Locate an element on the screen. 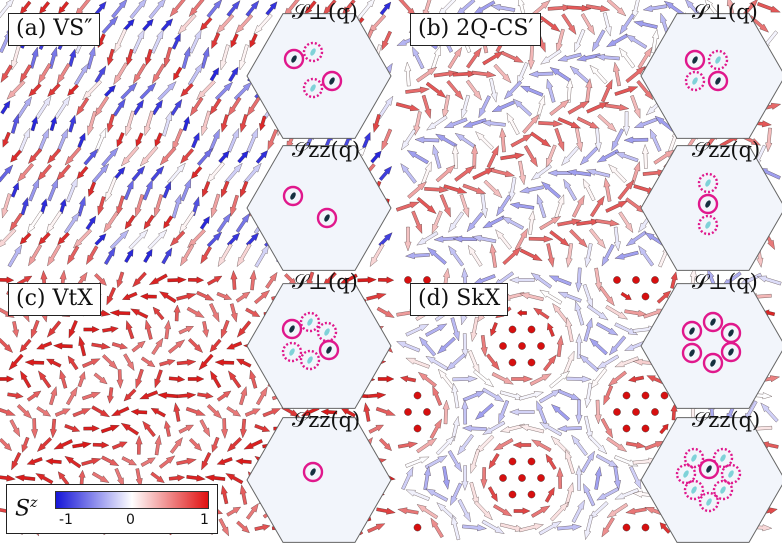  colorbar: Sz -1 0 1 is located at coordinates (112, 509).